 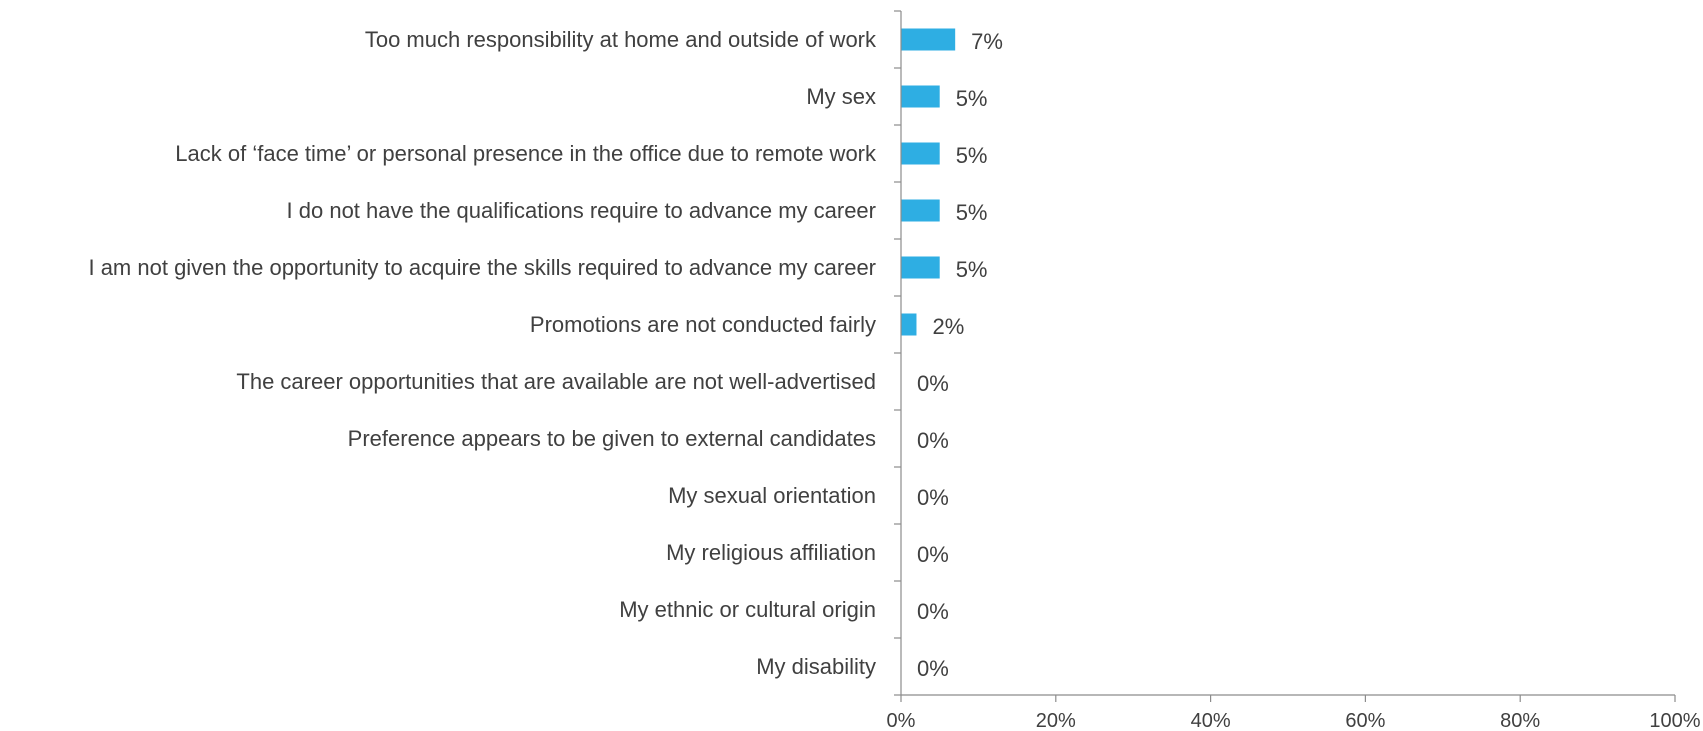 What do you see at coordinates (1211, 720) in the screenshot?
I see `value-tick-label: 40%` at bounding box center [1211, 720].